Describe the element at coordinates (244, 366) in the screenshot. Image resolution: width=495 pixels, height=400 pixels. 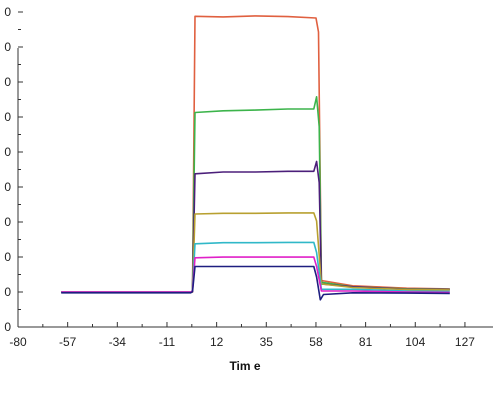
I see `x-axis-title: Tim e` at that location.